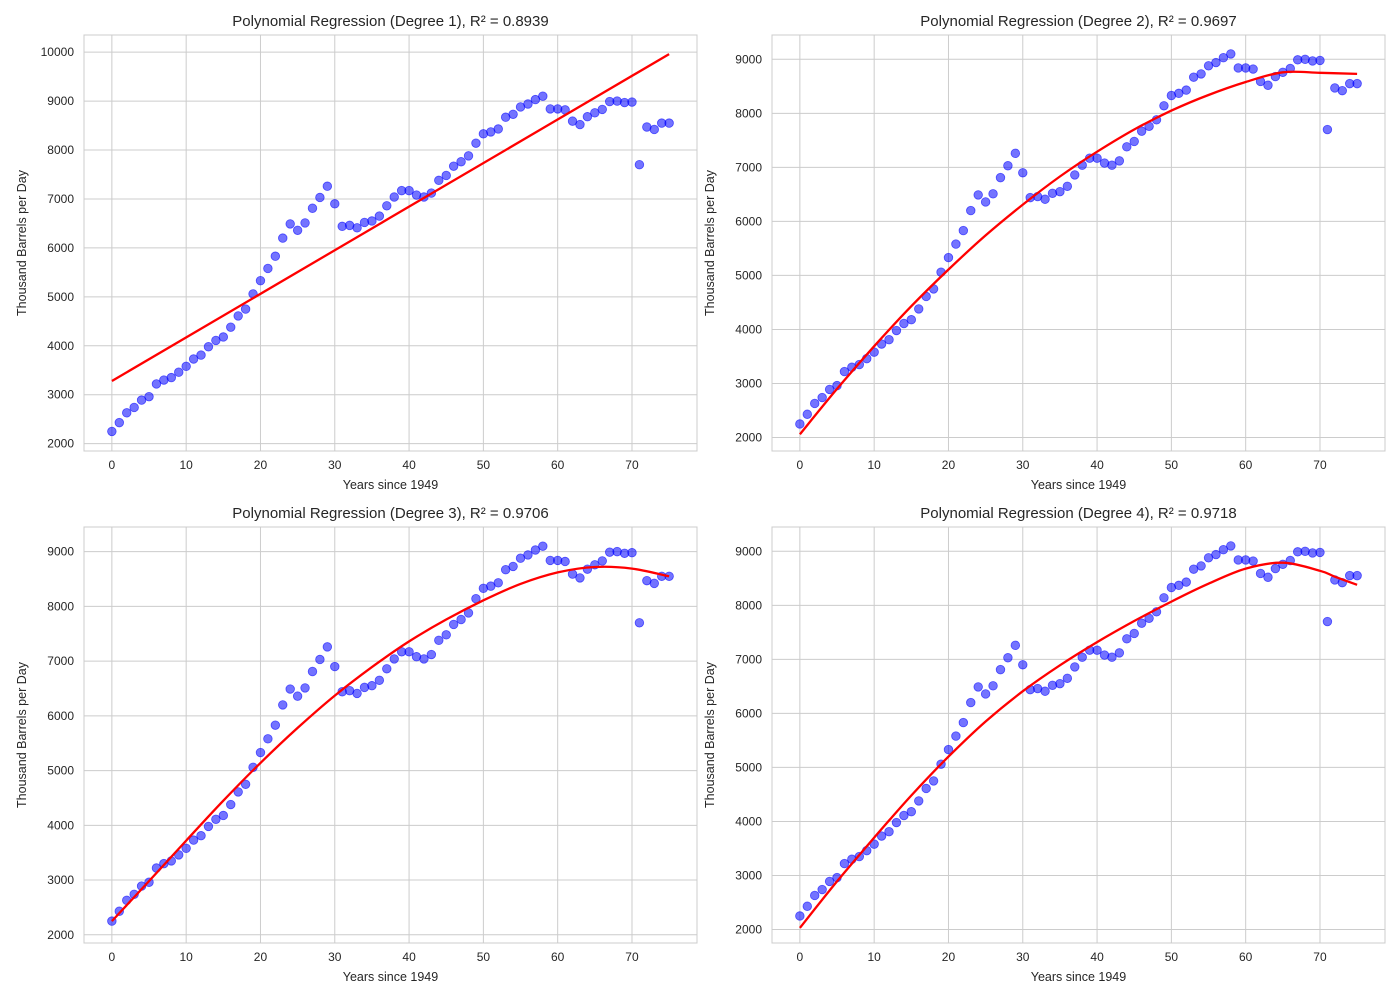 The width and height of the screenshot is (1400, 1000). What do you see at coordinates (409, 957) in the screenshot?
I see `x-tick-label: 40` at bounding box center [409, 957].